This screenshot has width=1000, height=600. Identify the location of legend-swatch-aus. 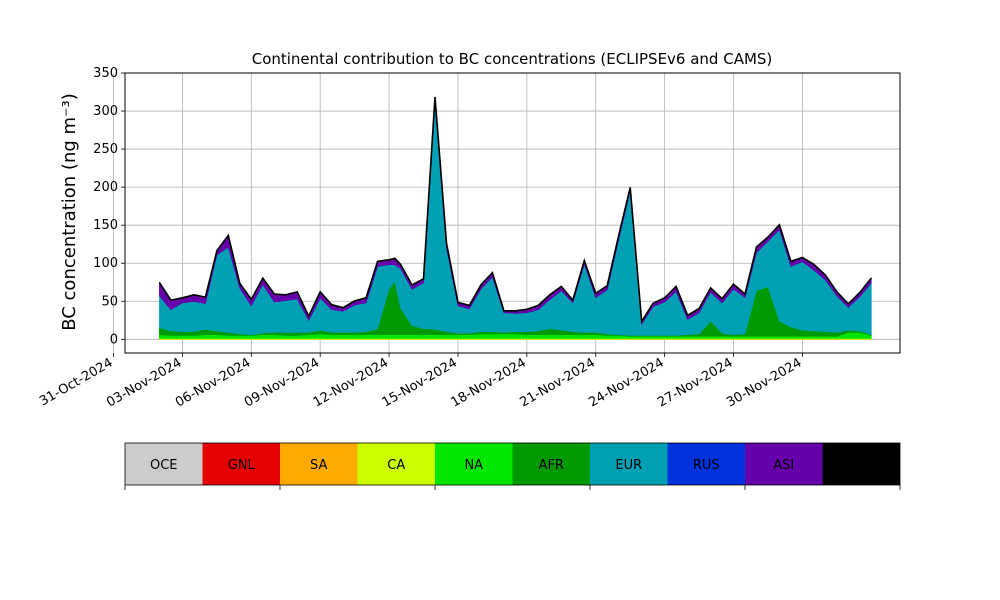
(861, 464).